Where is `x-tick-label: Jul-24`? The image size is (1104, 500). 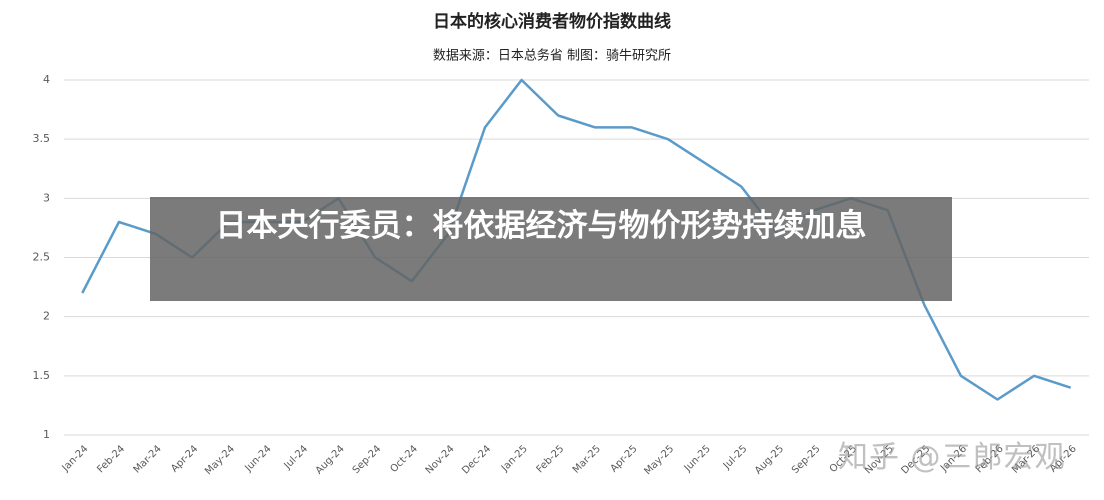 x-tick-label: Jul-24 is located at coordinates (296, 457).